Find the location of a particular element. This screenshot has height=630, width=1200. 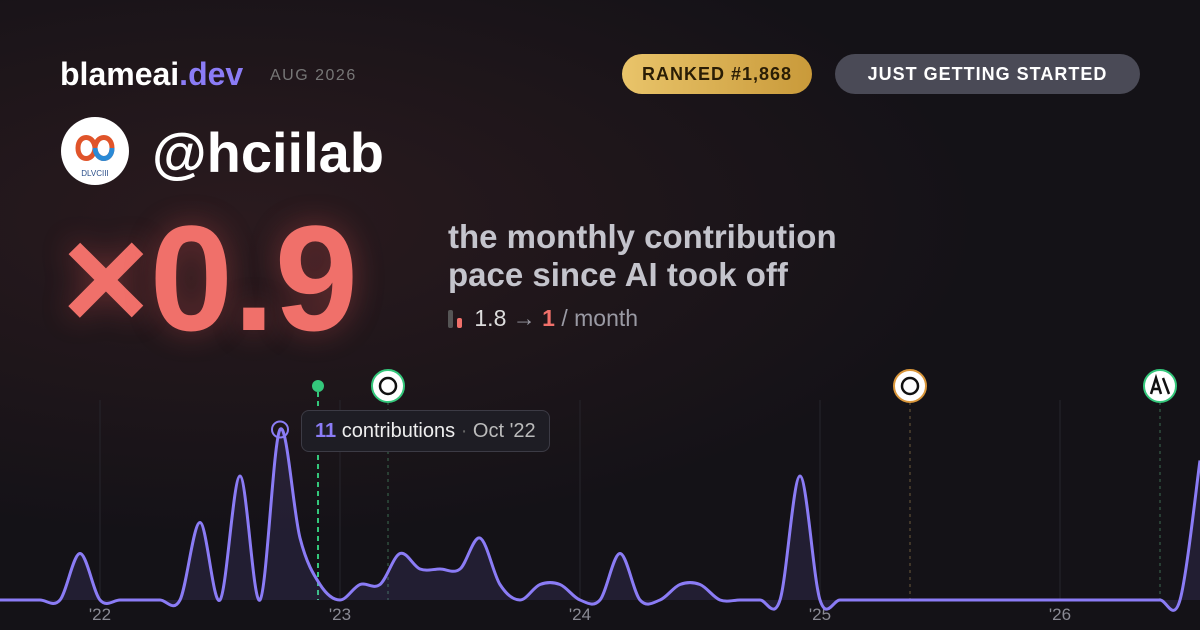

pace-icon is located at coordinates (455, 319).